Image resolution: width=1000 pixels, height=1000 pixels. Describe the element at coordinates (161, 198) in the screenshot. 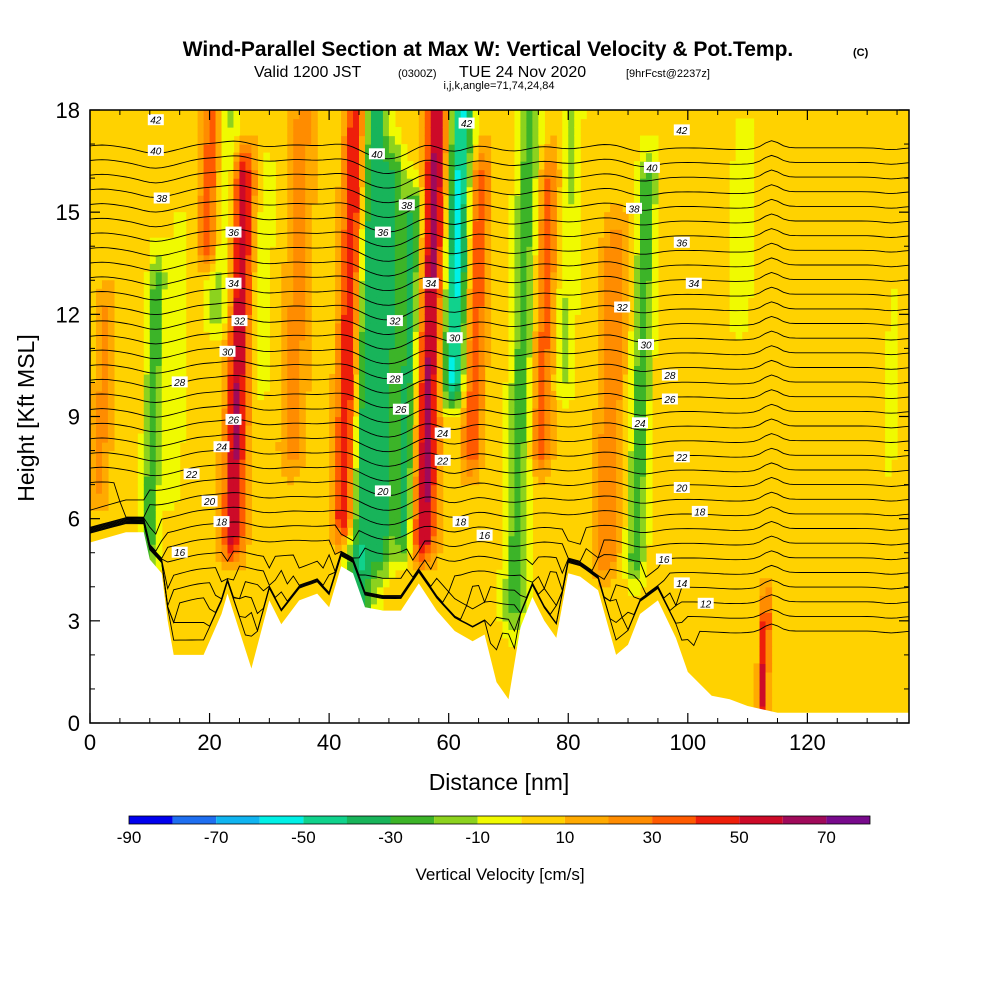

I see `contour-label: 38` at that location.